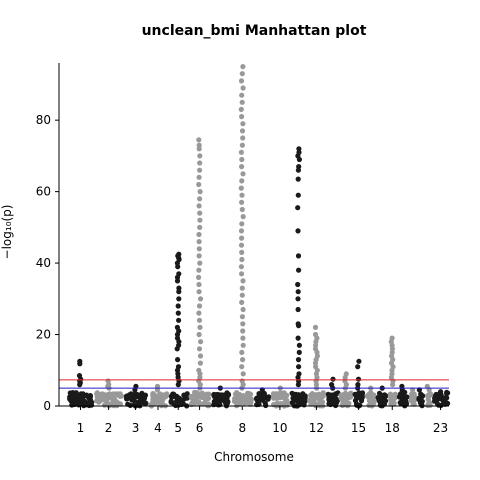 This screenshot has height=480, width=480. I want to click on chromosome-8-points, so click(243, 236).